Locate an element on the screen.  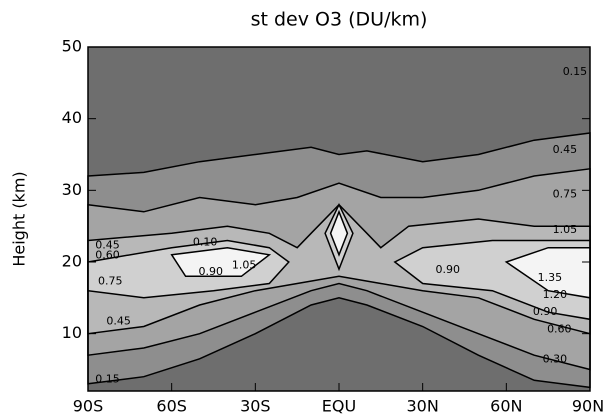
x-tick-label: 60N is located at coordinates (506, 406).